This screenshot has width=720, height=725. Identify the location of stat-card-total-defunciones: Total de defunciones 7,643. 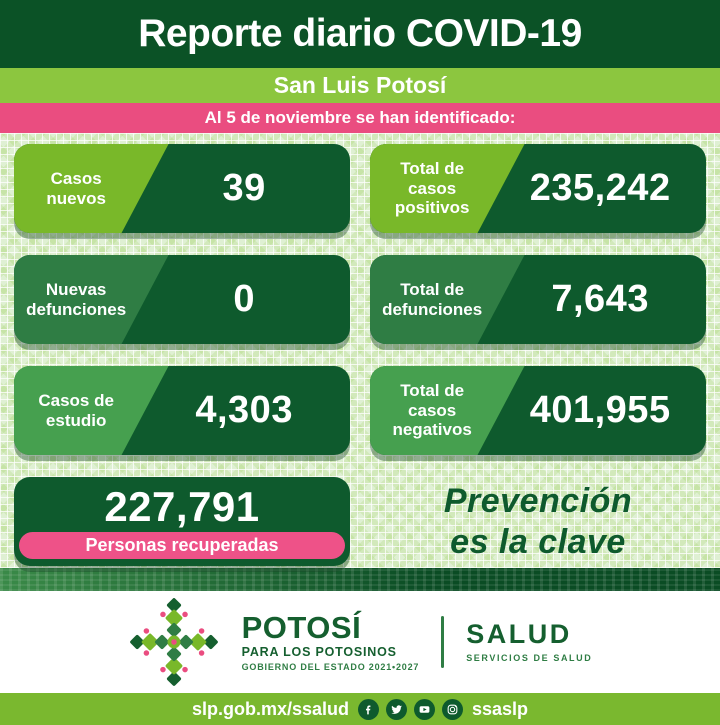
(538, 299).